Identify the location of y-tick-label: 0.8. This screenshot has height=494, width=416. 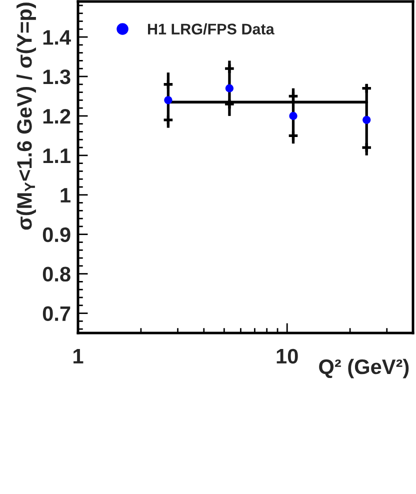
(56, 274).